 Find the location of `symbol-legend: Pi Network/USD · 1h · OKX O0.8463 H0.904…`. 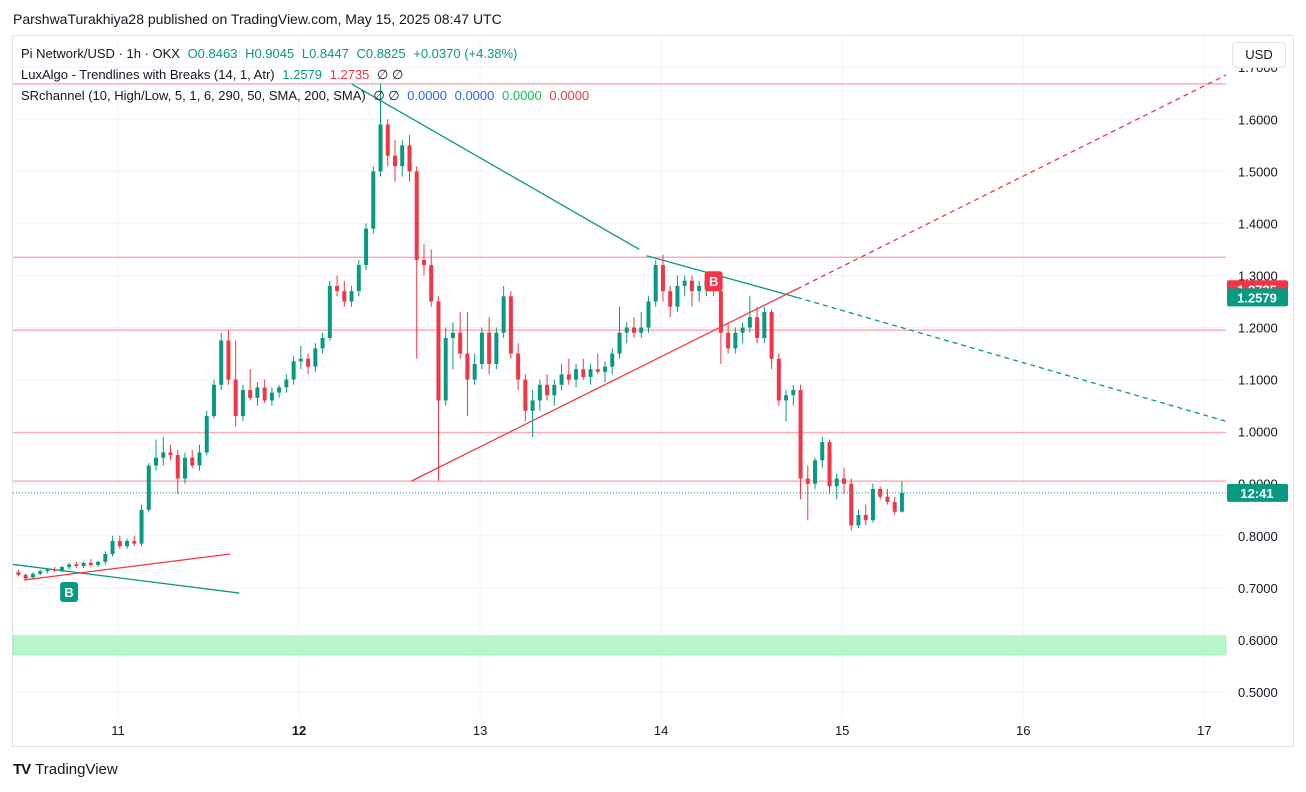

symbol-legend: Pi Network/USD · 1h · OKX O0.8463 H0.904… is located at coordinates (271, 53).